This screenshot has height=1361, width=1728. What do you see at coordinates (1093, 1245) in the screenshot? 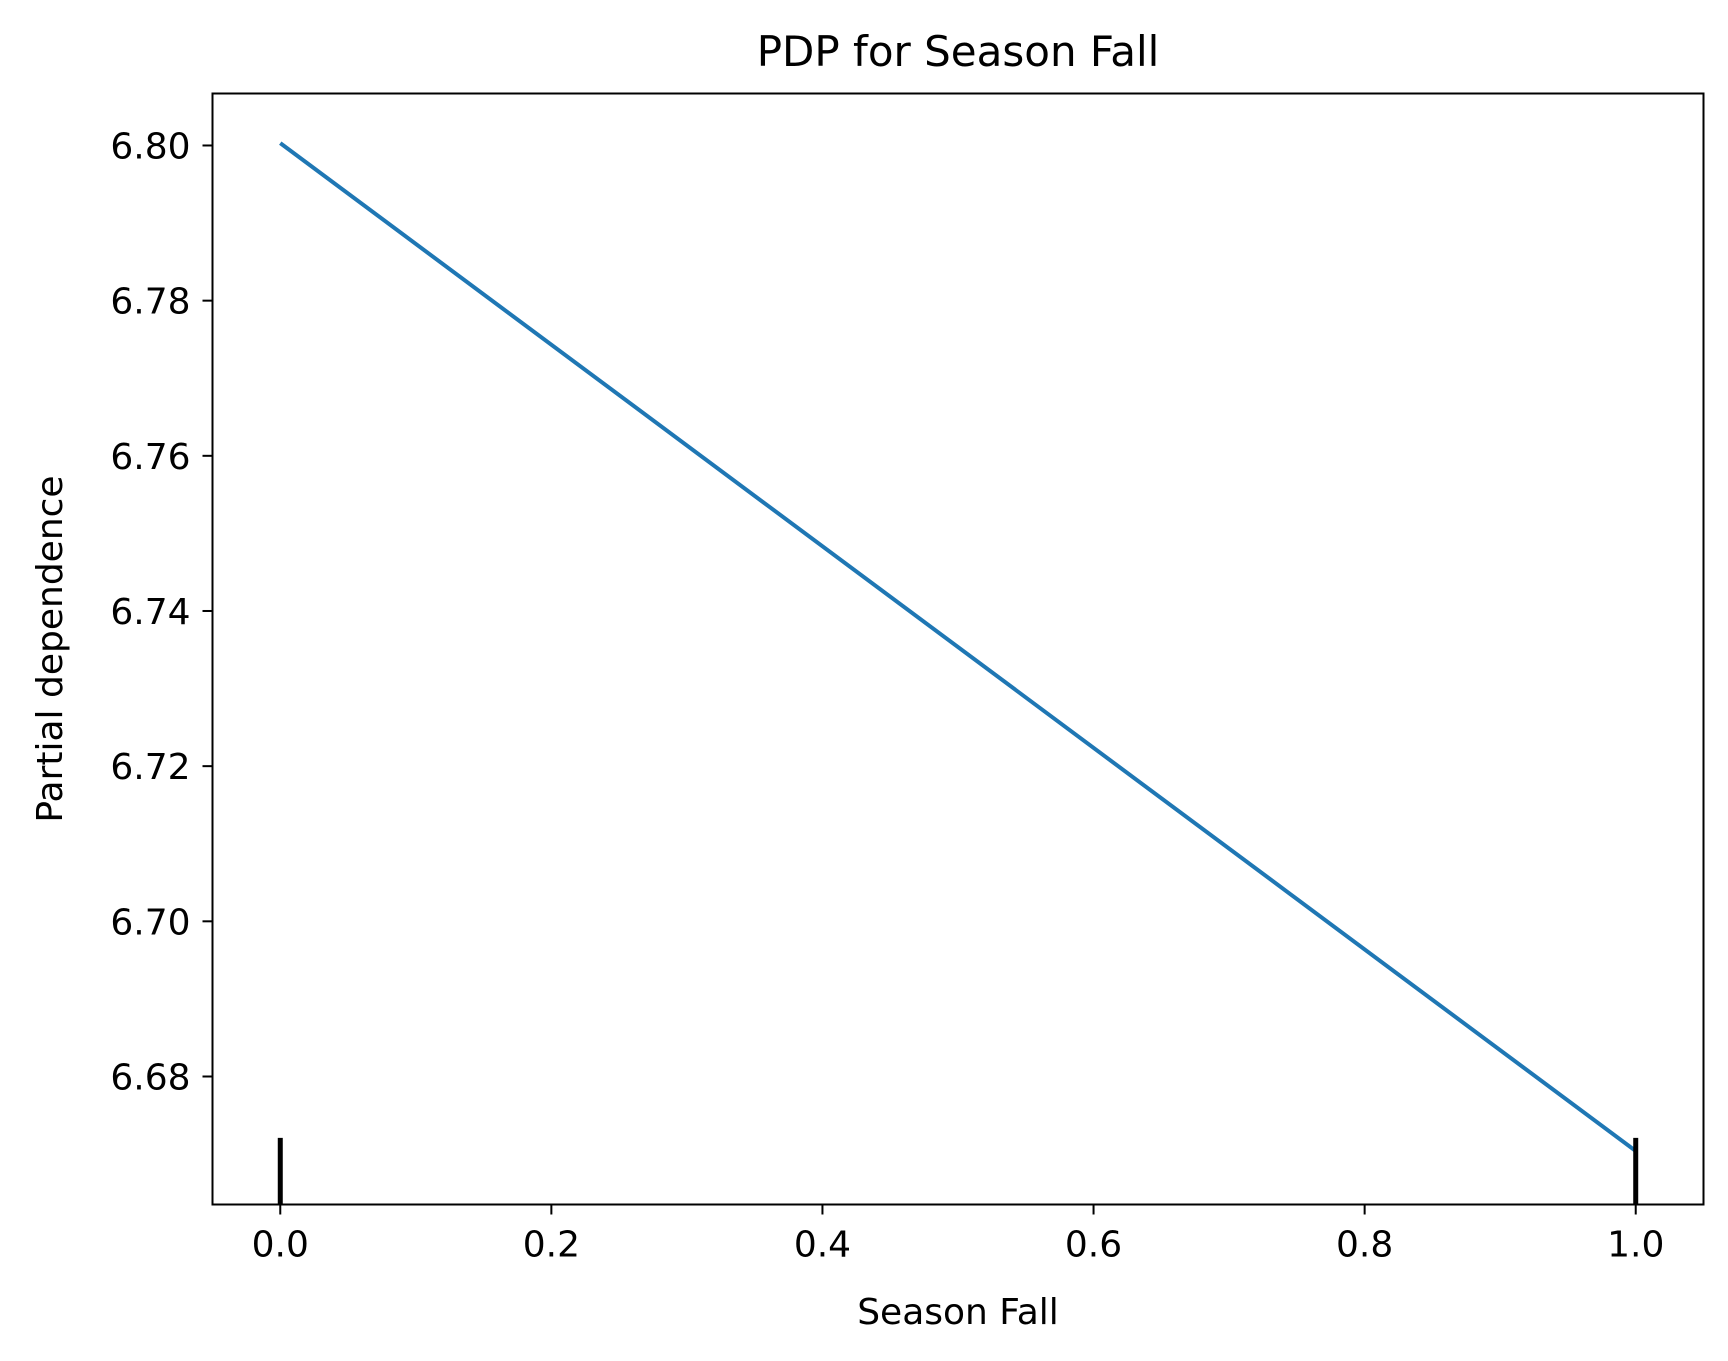
I see `x-tick-label: 0.6` at bounding box center [1093, 1245].